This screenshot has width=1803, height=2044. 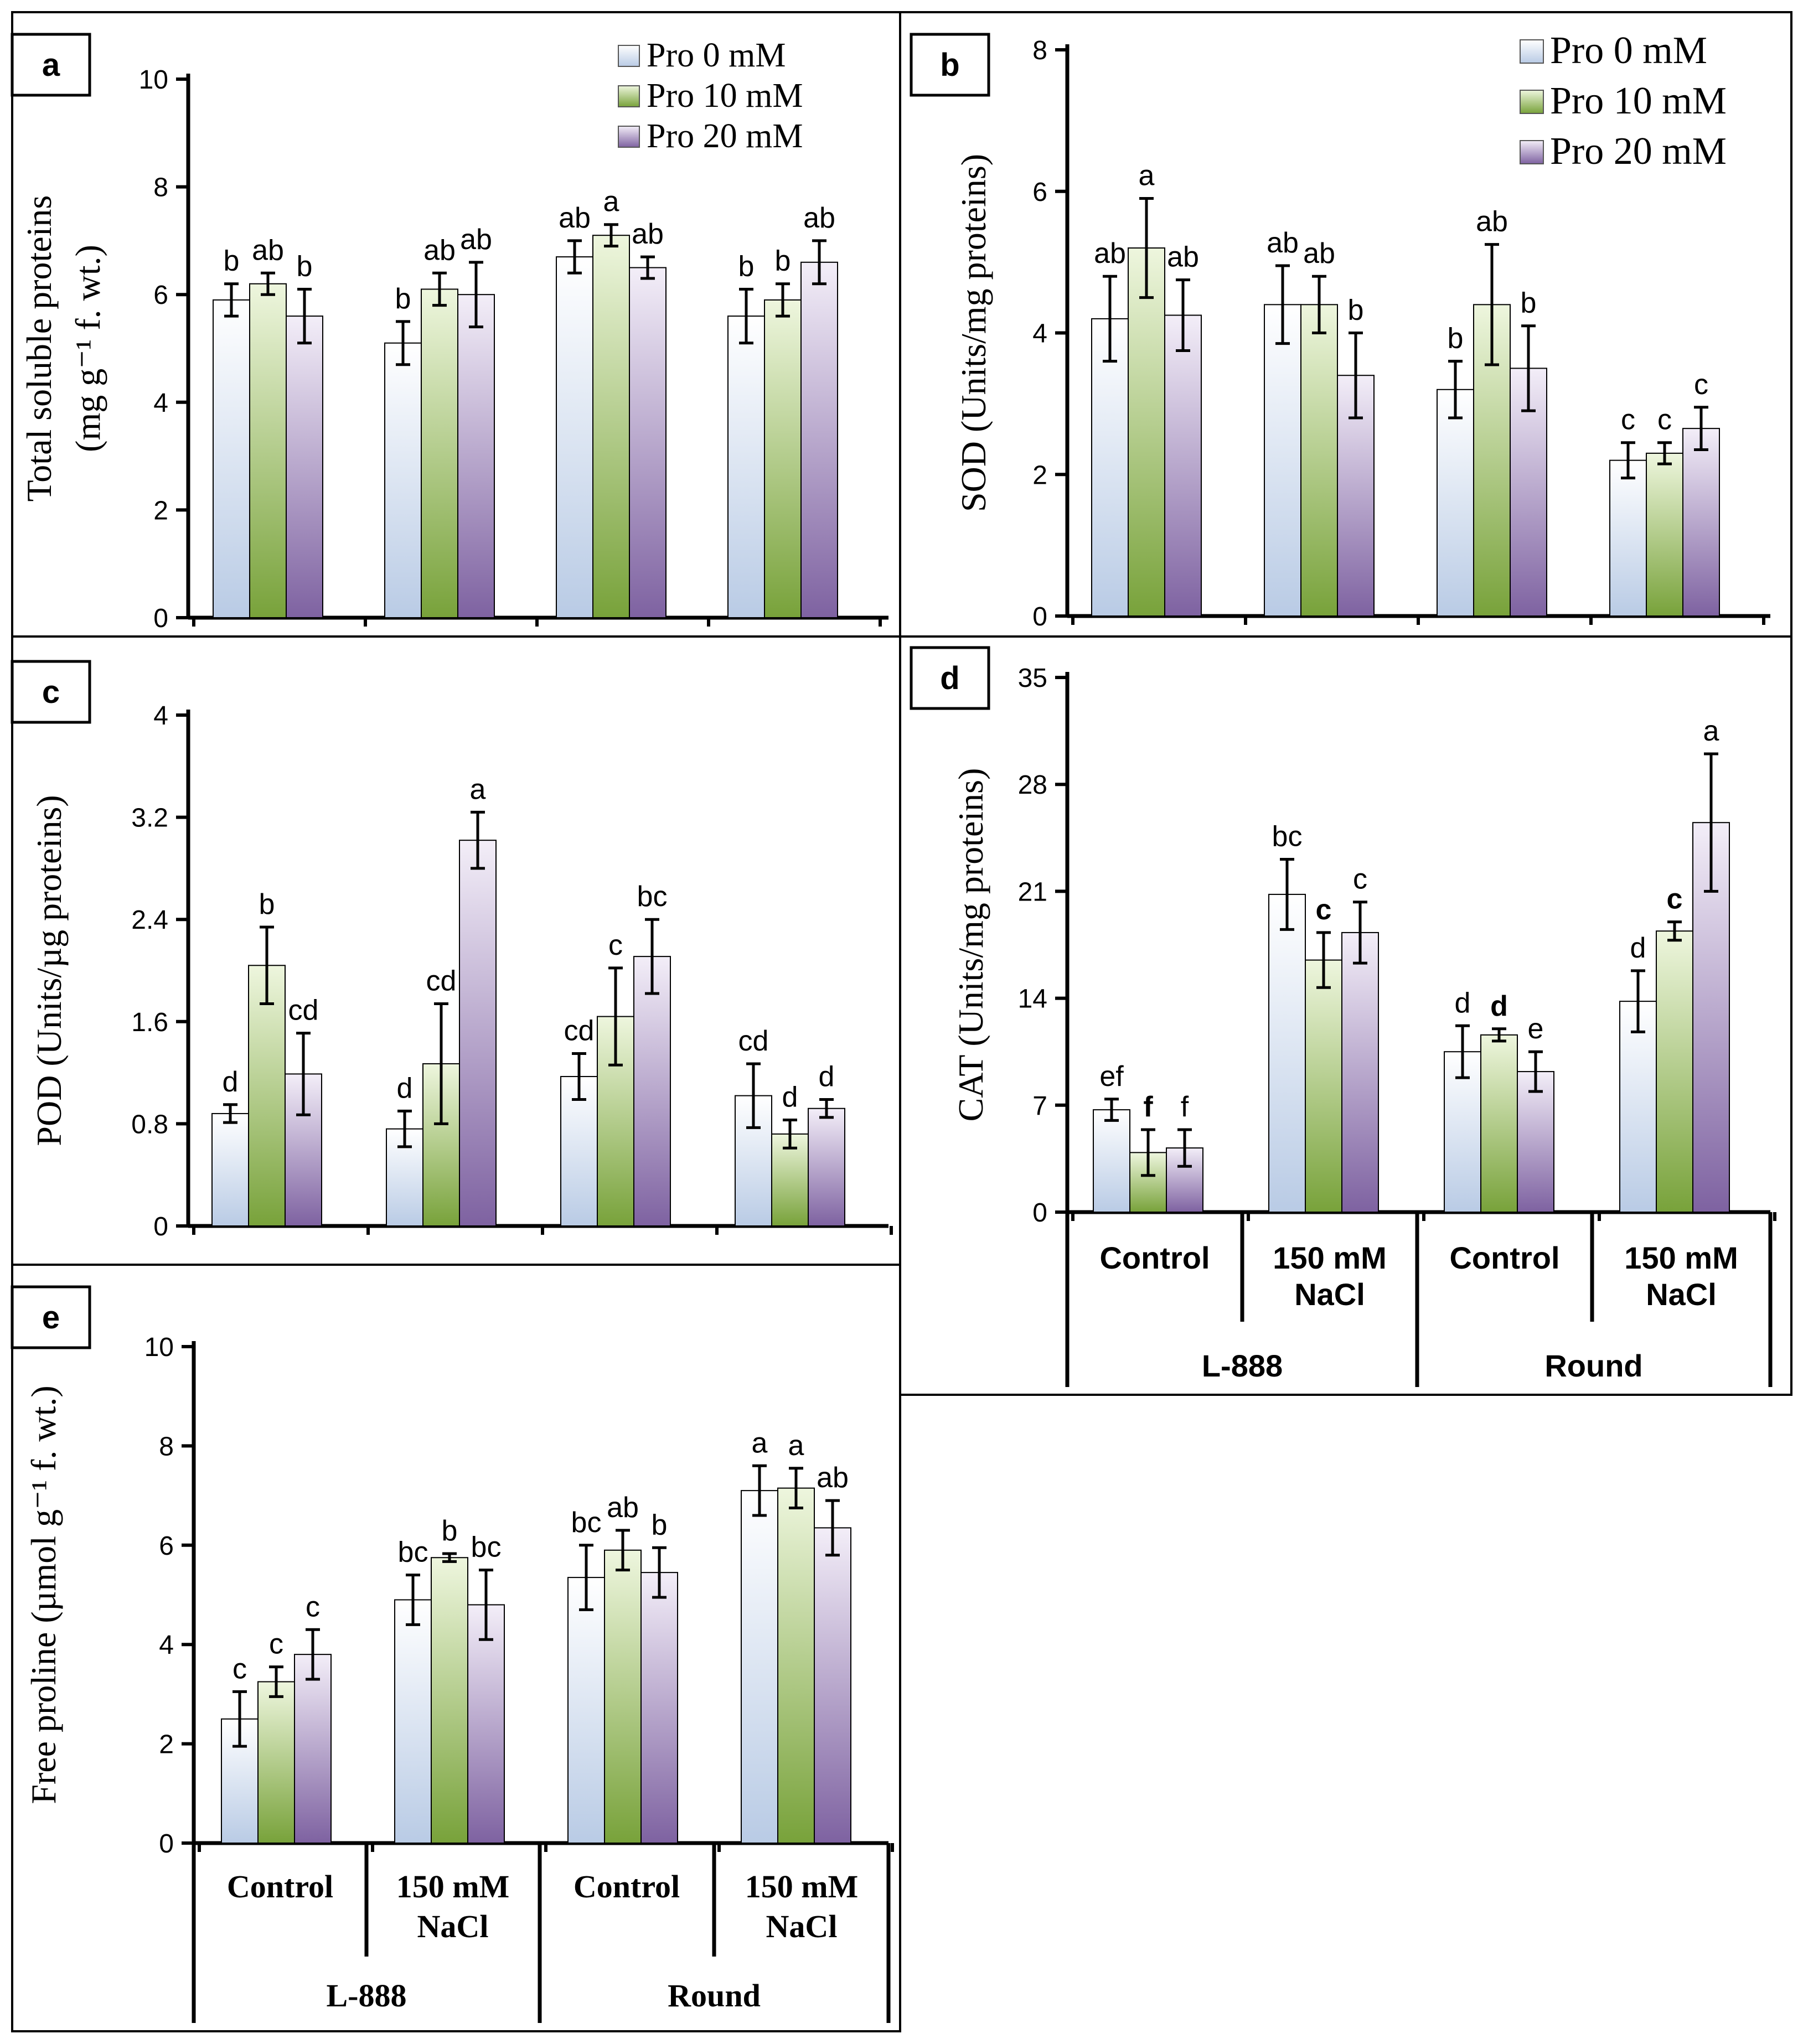 What do you see at coordinates (973, 333) in the screenshot?
I see `y-axis-title-b: SOD (Units/mg proteins)` at bounding box center [973, 333].